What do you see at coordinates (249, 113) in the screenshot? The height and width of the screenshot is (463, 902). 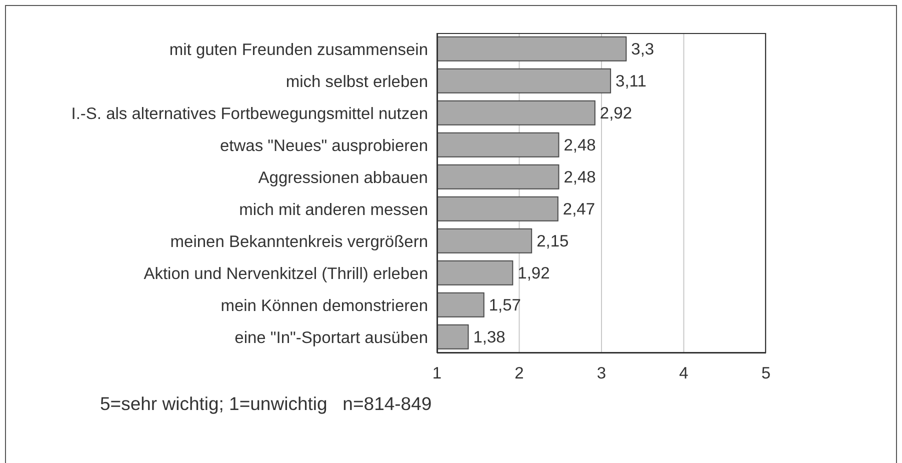 I see `y-tick-label: I.-S. als alternatives Fortbewegungsmittel nutzen` at bounding box center [249, 113].